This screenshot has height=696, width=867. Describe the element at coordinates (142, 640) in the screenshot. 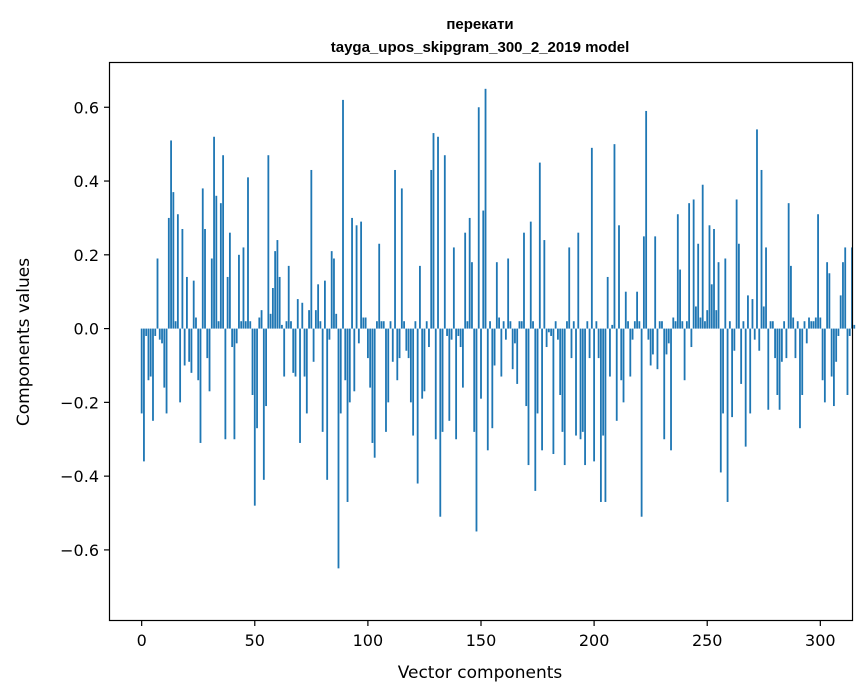

I see `x-tick-label: 0` at that location.